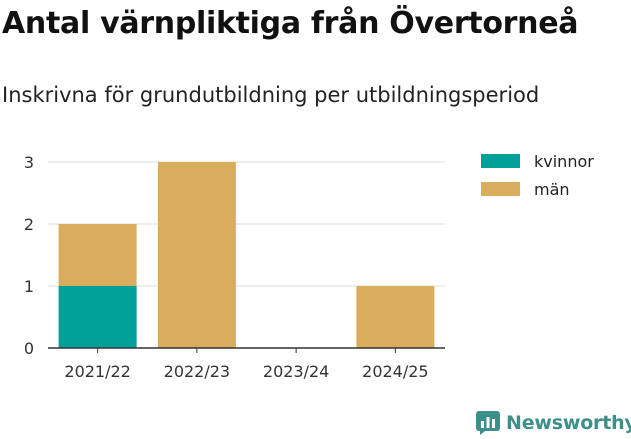 The height and width of the screenshot is (439, 631). Describe the element at coordinates (552, 189) in the screenshot. I see `legend-label-man: män` at that location.